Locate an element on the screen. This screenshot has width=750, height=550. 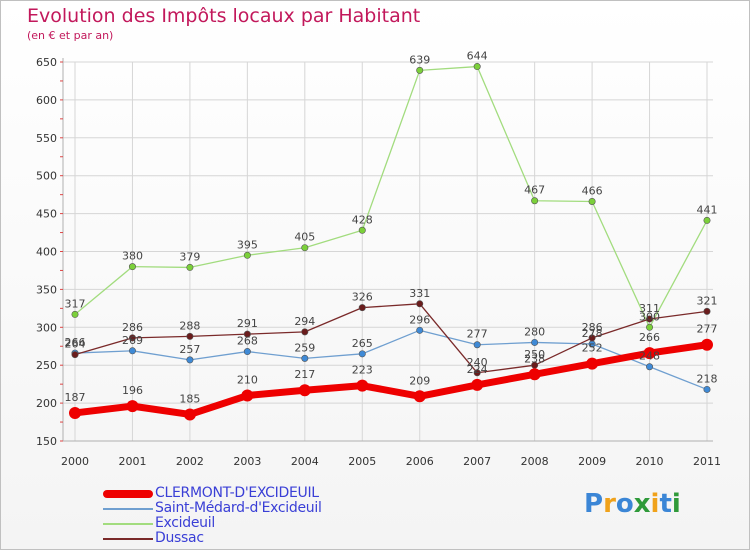
data-label-clermont: 185 is located at coordinates (189, 398).